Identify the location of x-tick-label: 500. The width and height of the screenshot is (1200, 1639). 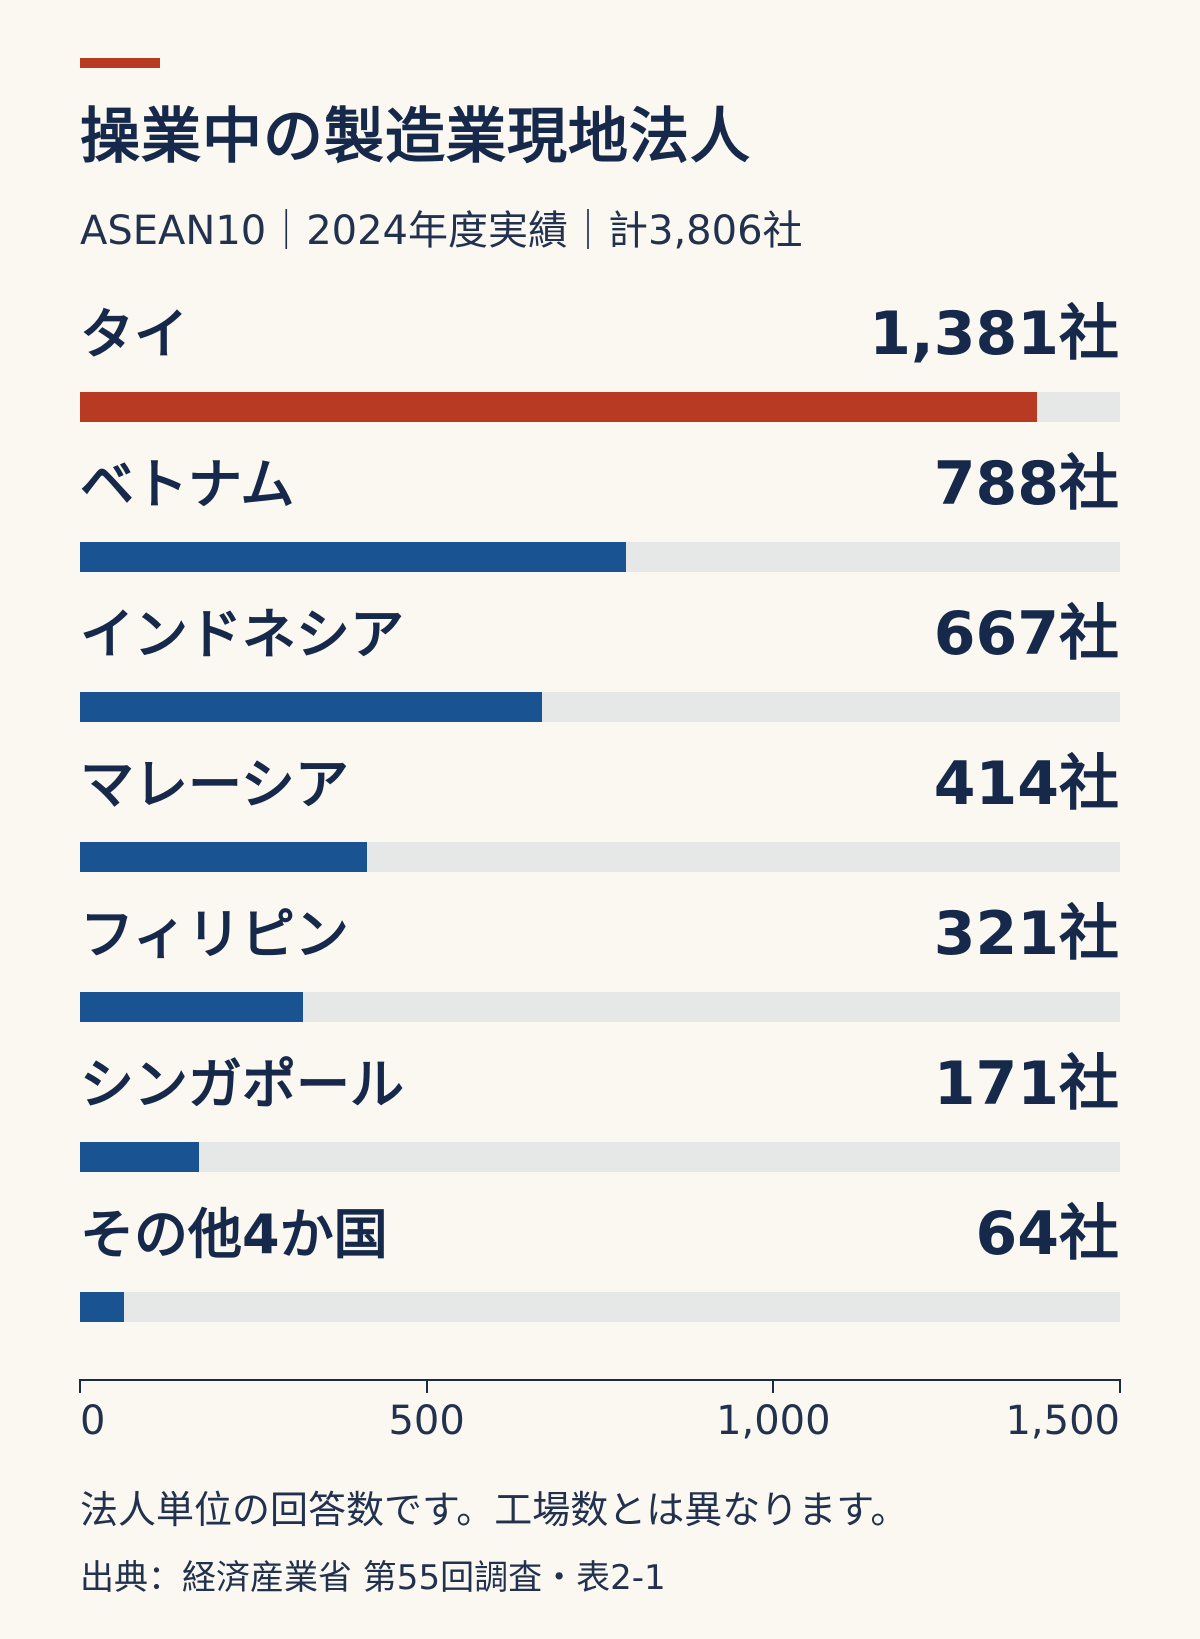
(426, 1421).